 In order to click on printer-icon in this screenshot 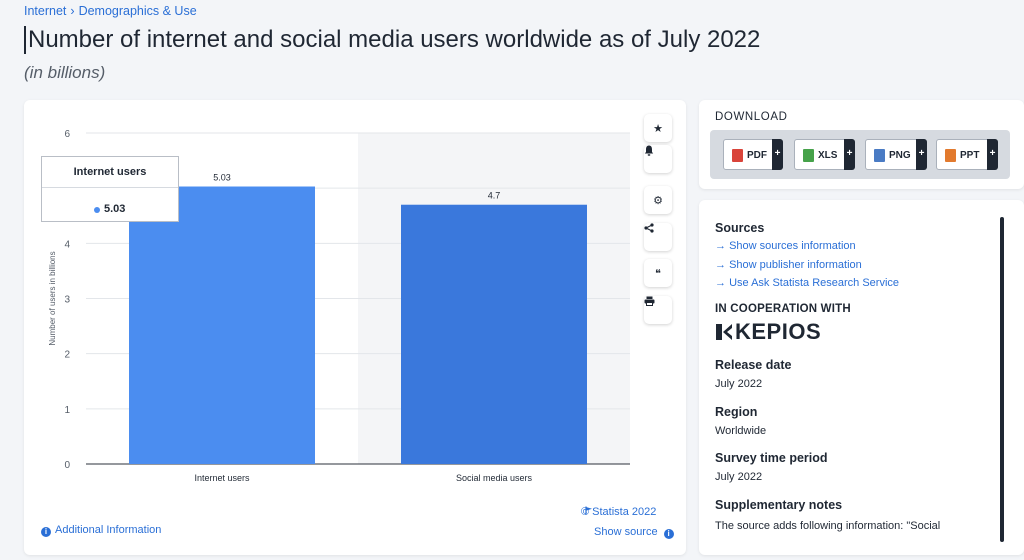, I will do `click(649, 301)`.